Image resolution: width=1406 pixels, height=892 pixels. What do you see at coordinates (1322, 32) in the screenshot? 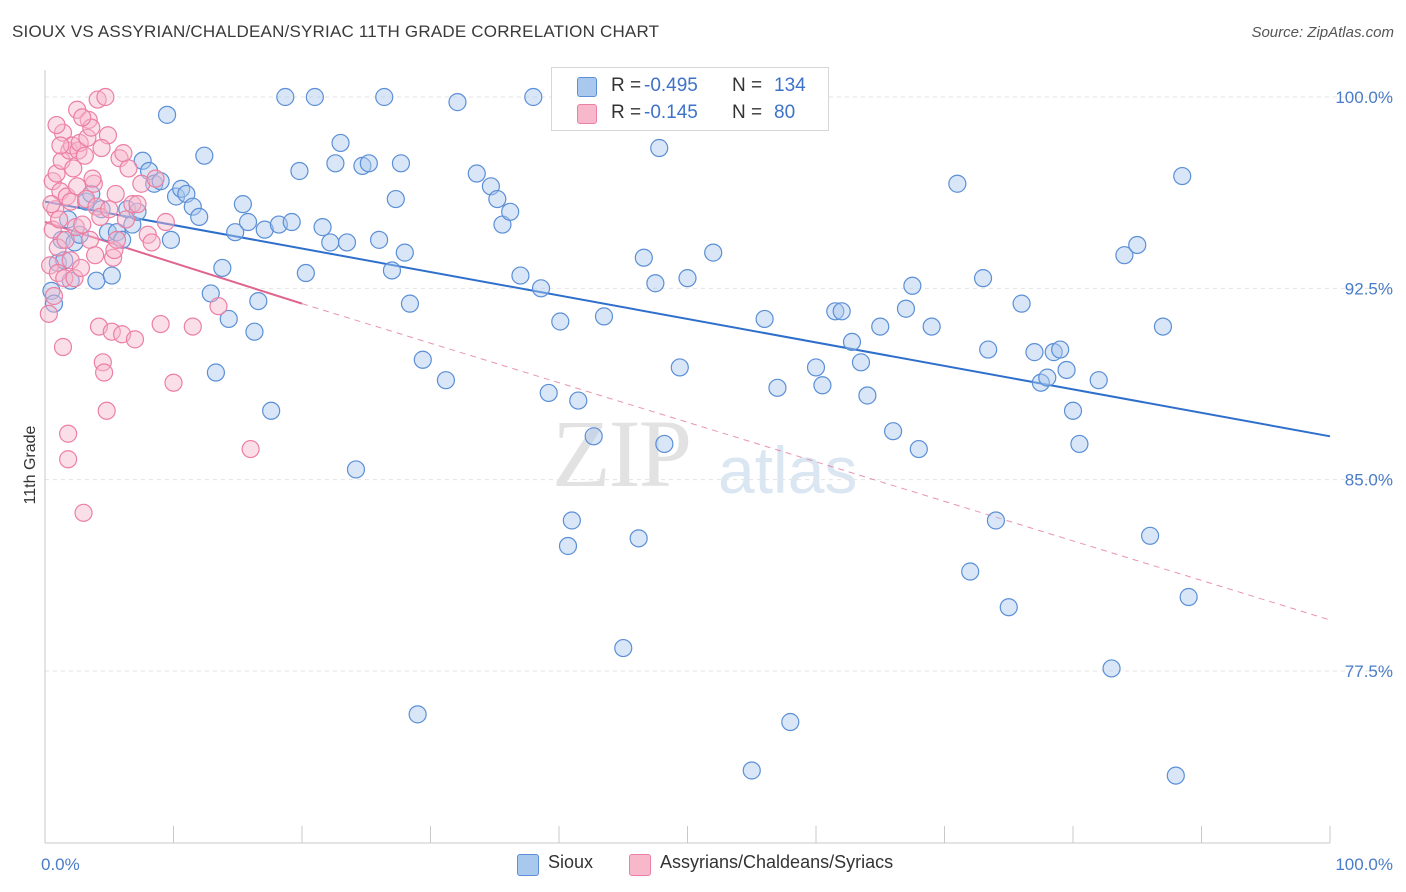
I see `source-label: Source: ZipAtlas.com` at bounding box center [1322, 32].